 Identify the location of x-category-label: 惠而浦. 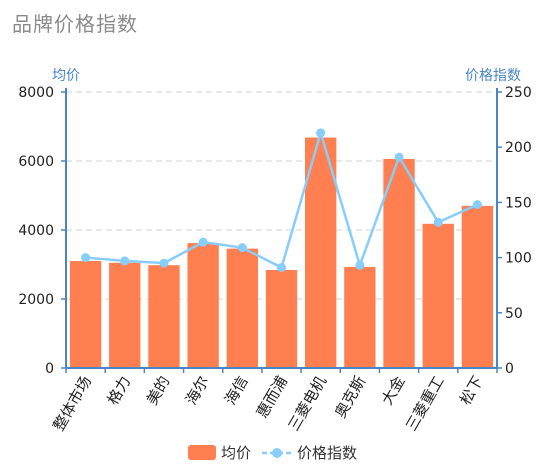
(272, 397).